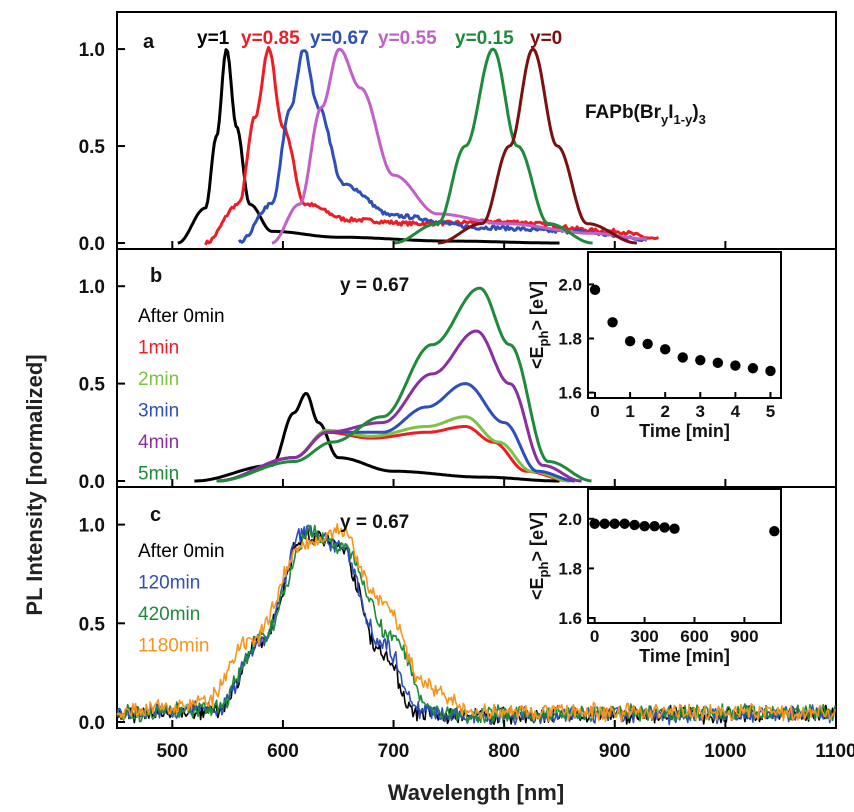 Image resolution: width=854 pixels, height=812 pixels. What do you see at coordinates (407, 38) in the screenshot?
I see `legend-entry: y=0.55` at bounding box center [407, 38].